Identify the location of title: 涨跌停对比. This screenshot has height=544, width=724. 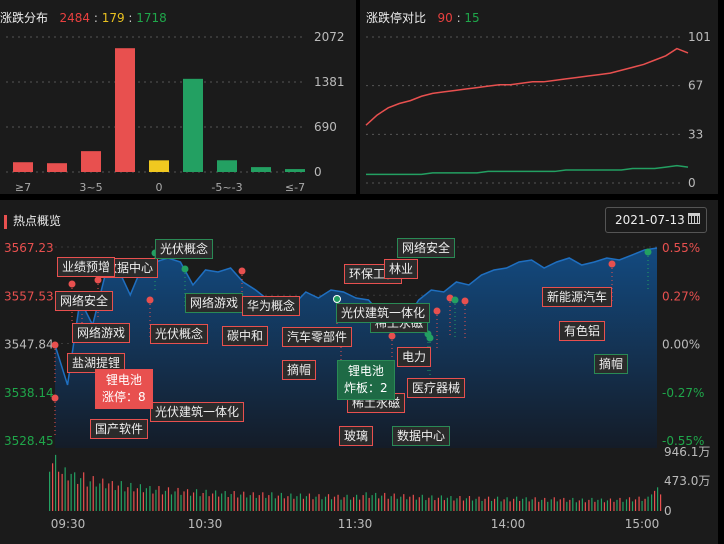
(396, 18).